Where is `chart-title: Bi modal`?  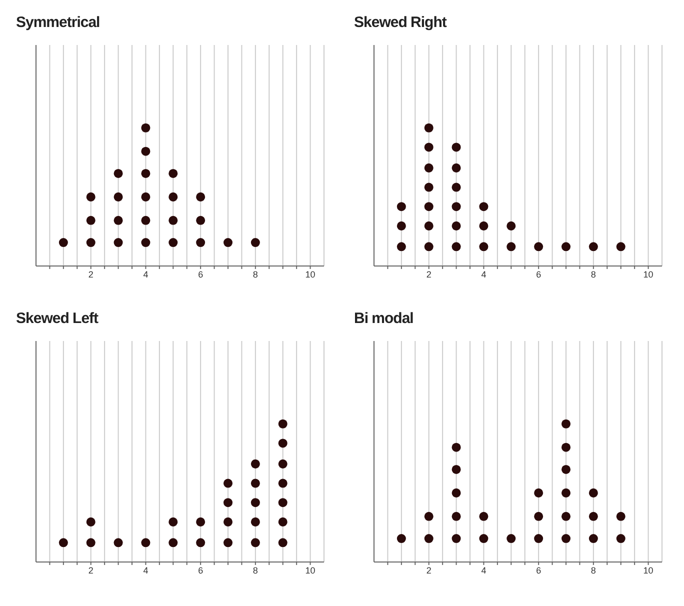 chart-title: Bi modal is located at coordinates (384, 318).